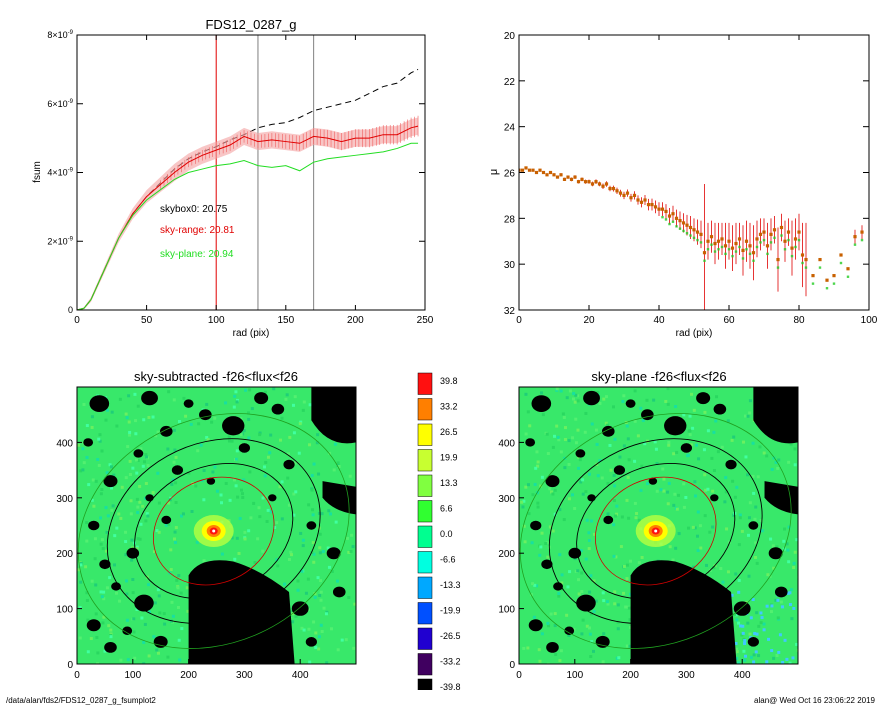  Describe the element at coordinates (658, 376) in the screenshot. I see `sky-plane-title: sky-plane -f26<flux<f26` at that location.